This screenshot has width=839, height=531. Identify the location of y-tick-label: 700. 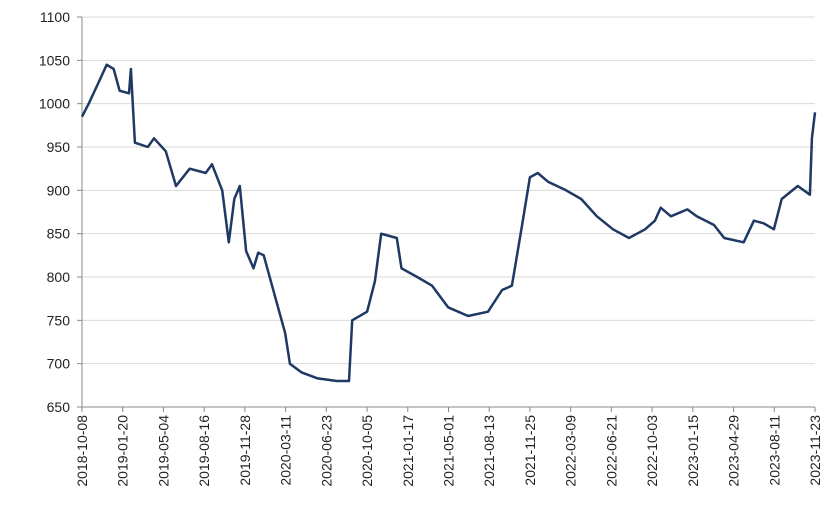
(59, 364).